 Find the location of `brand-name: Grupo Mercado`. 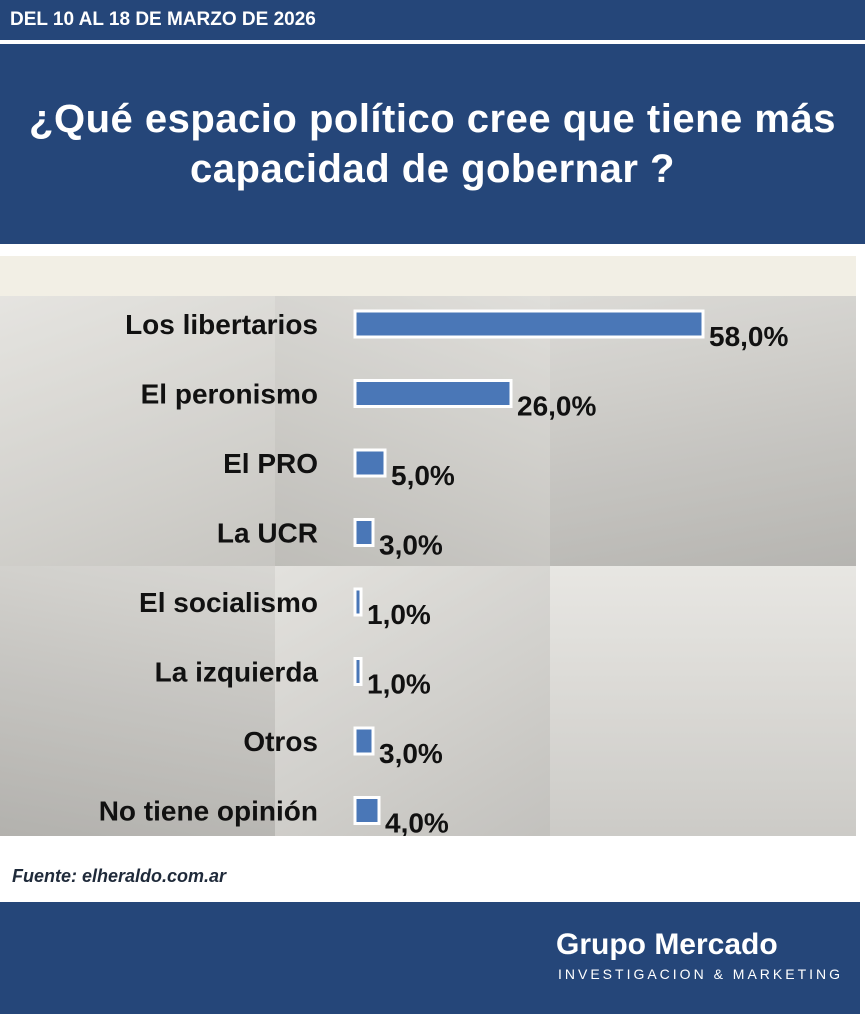

brand-name: Grupo Mercado is located at coordinates (667, 944).